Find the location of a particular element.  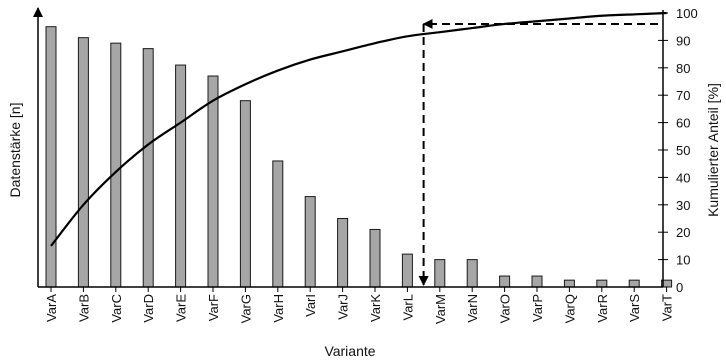

x-tick-label-VarT: VarT is located at coordinates (667, 307).